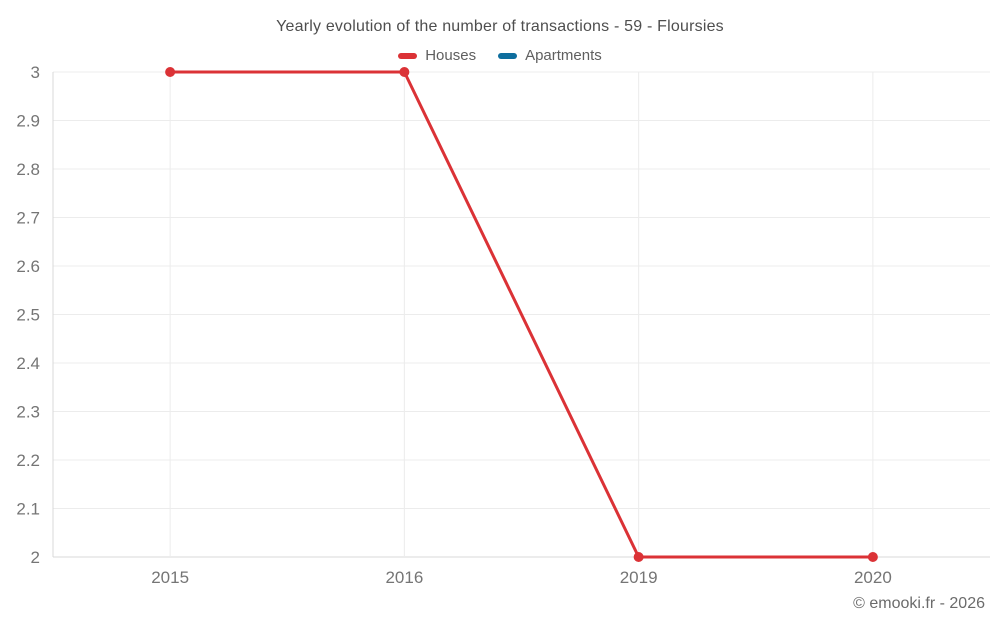  What do you see at coordinates (28, 509) in the screenshot?
I see `y-tick-label: 2.1` at bounding box center [28, 509].